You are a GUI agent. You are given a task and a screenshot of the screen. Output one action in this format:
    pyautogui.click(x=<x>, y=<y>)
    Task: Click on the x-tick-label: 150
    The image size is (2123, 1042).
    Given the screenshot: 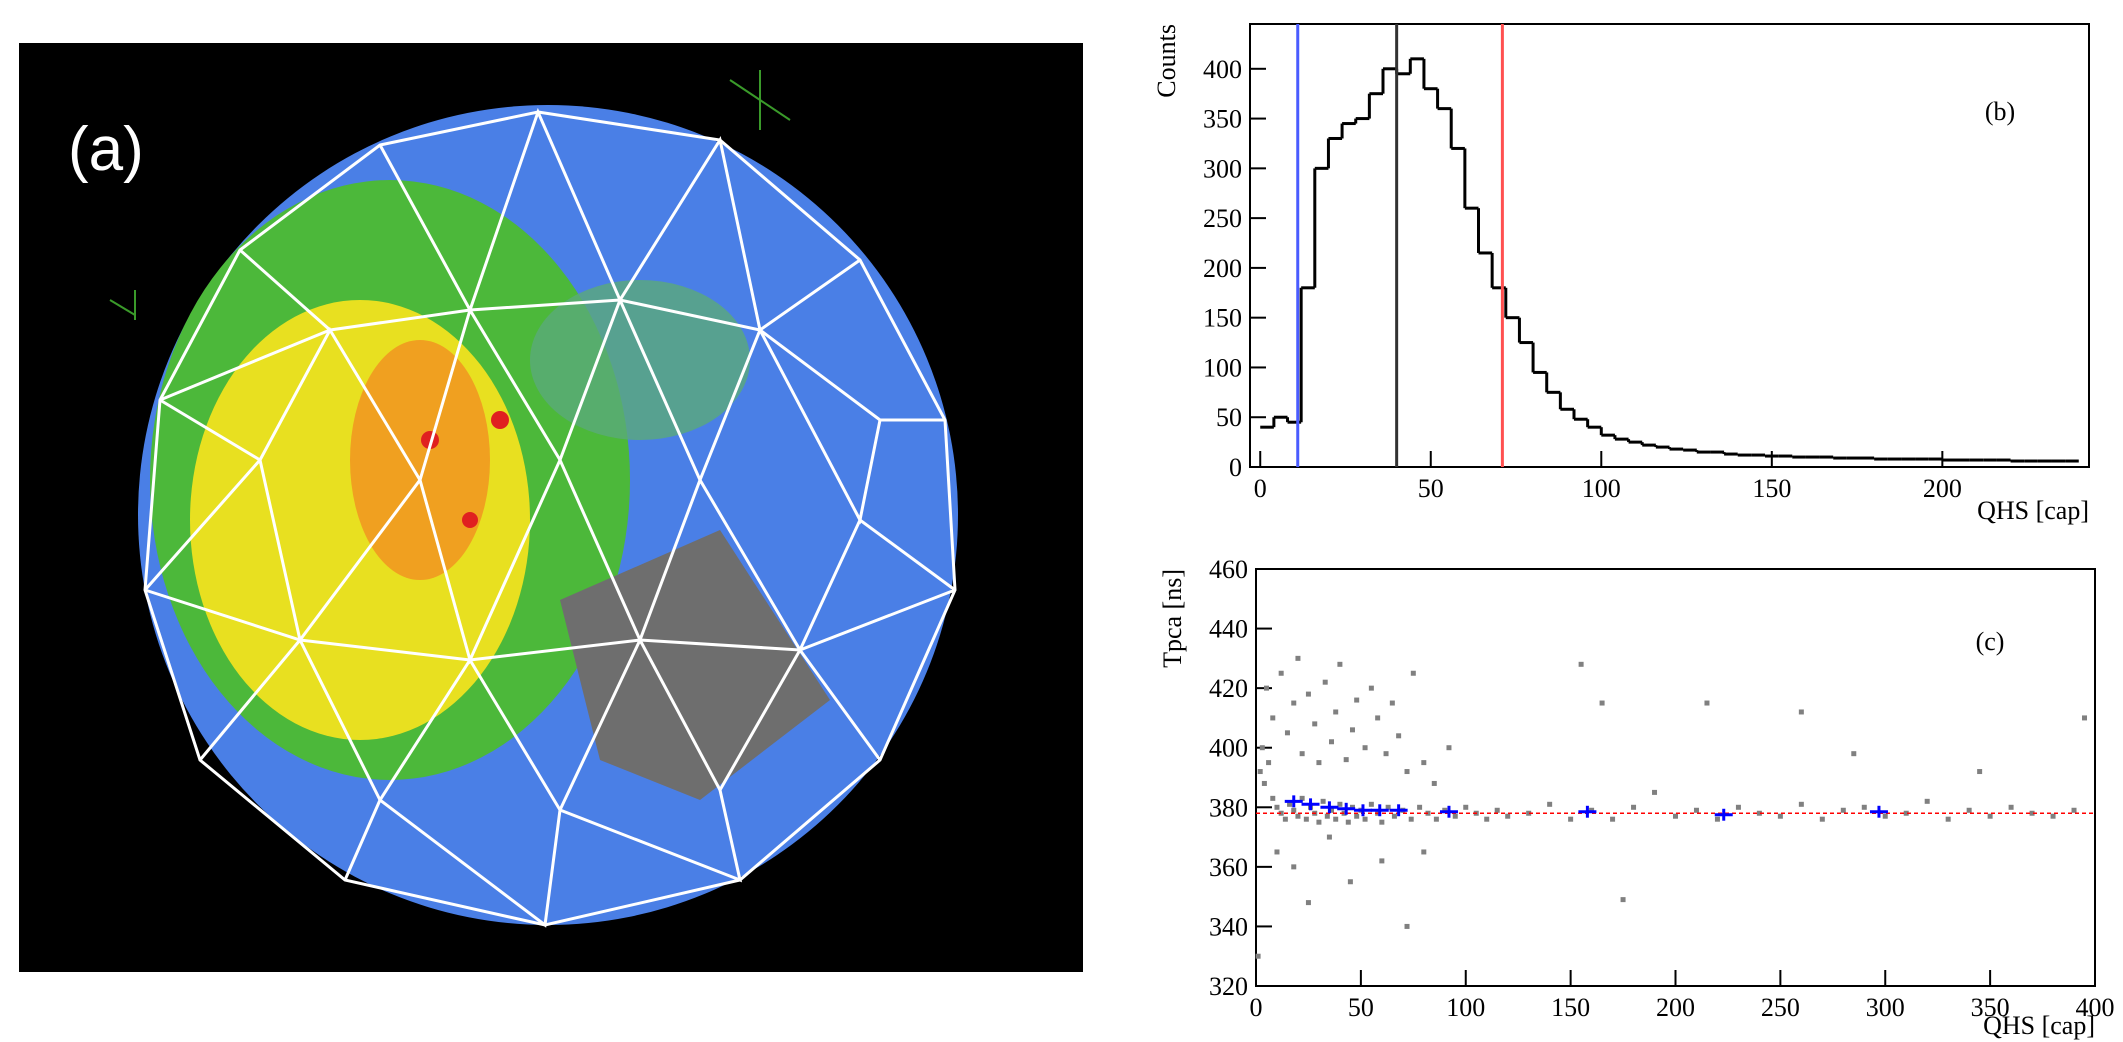 What is the action you would take?
    pyautogui.click(x=1570, y=1007)
    